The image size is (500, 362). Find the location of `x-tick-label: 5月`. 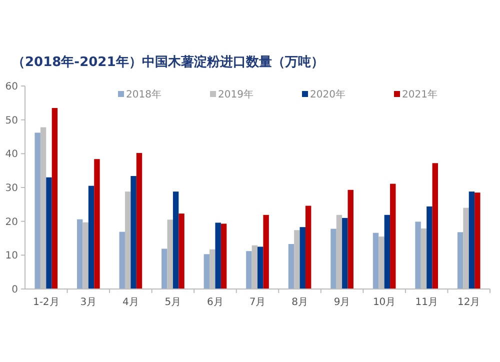

x-tick-label: 5月 is located at coordinates (173, 302).